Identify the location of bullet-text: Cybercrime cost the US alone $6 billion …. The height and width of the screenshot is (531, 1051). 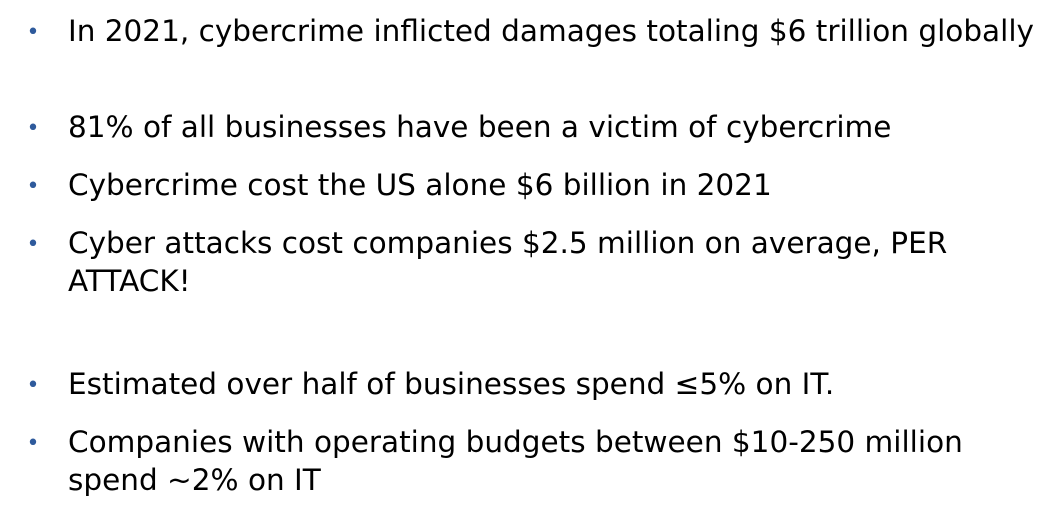
(420, 185).